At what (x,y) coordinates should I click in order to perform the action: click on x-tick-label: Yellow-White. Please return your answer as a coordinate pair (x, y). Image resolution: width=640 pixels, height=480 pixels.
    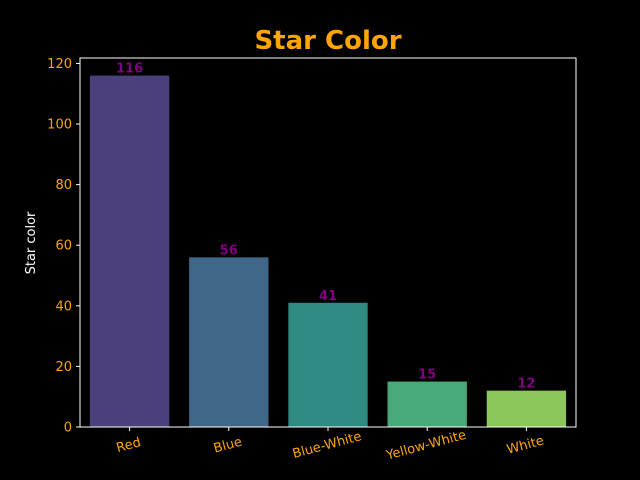
    Looking at the image, I should click on (426, 446).